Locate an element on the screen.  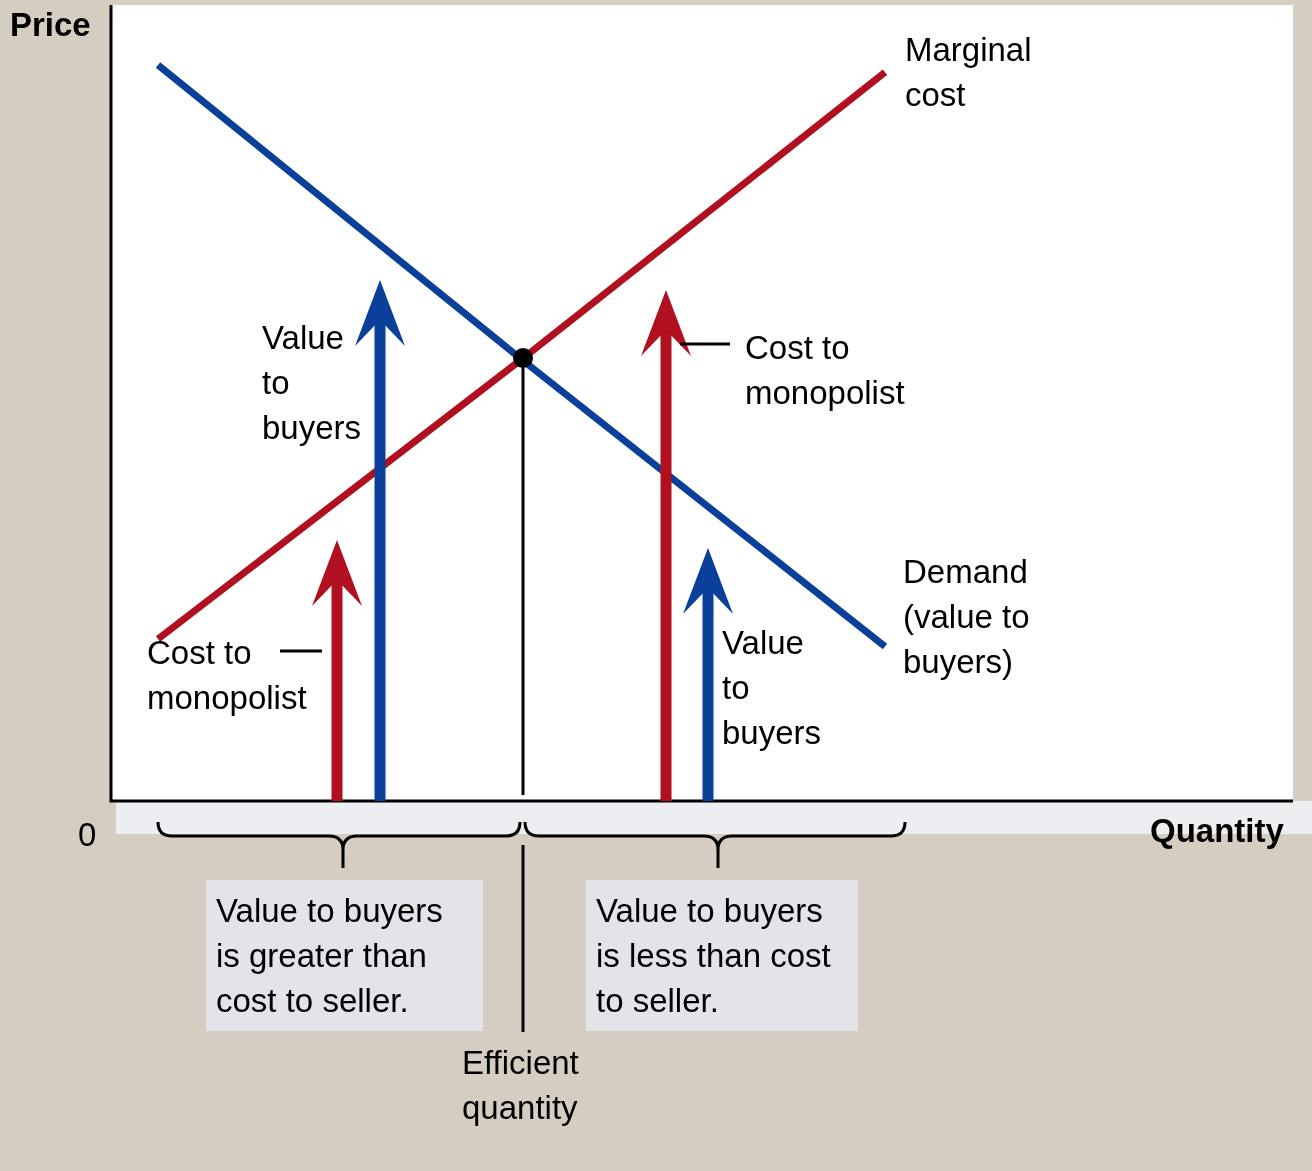
text: 0 is located at coordinates (88, 835).